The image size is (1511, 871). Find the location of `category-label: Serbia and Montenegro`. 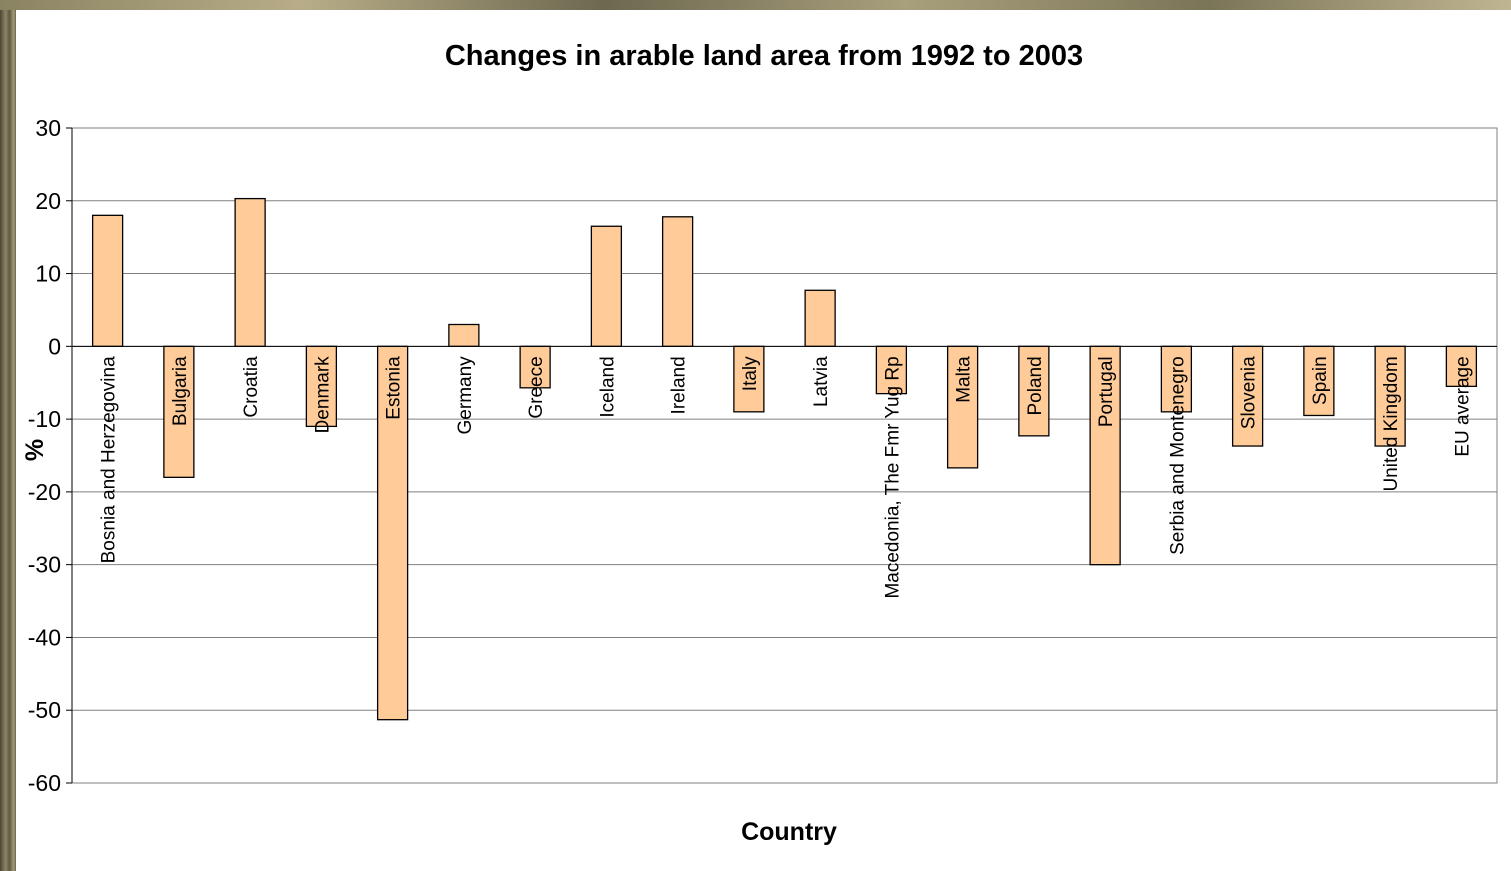

category-label: Serbia and Montenegro is located at coordinates (1177, 455).